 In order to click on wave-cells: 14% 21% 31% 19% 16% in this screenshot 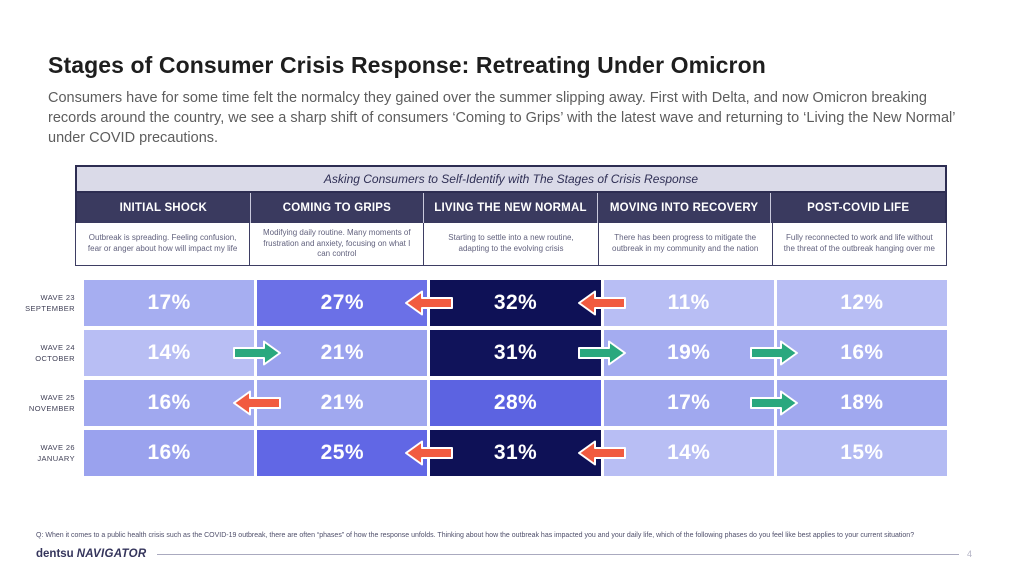, I will do `click(515, 353)`.